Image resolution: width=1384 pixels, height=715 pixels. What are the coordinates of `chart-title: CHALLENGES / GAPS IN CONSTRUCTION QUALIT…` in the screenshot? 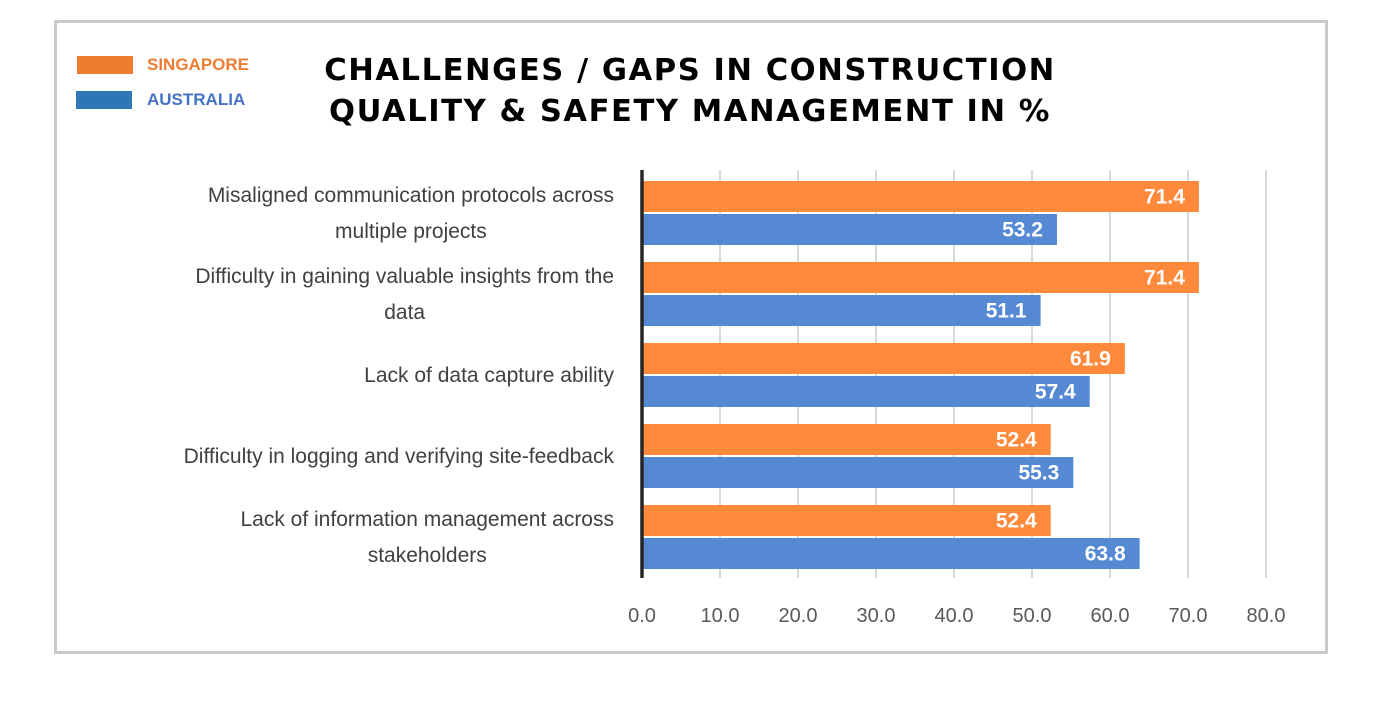 It's located at (690, 91).